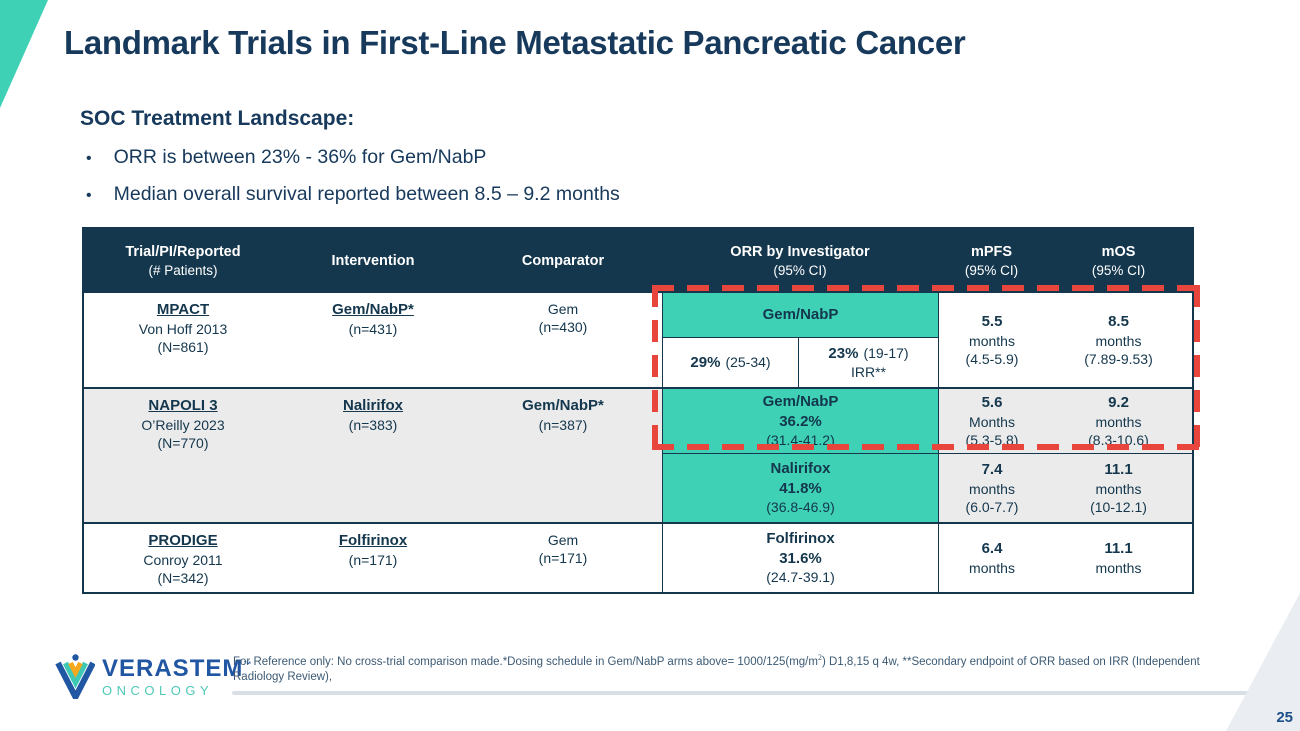  Describe the element at coordinates (183, 557) in the screenshot. I see `prodige-trial-cell: PRODIGE Conroy 2011 (N=342)` at that location.